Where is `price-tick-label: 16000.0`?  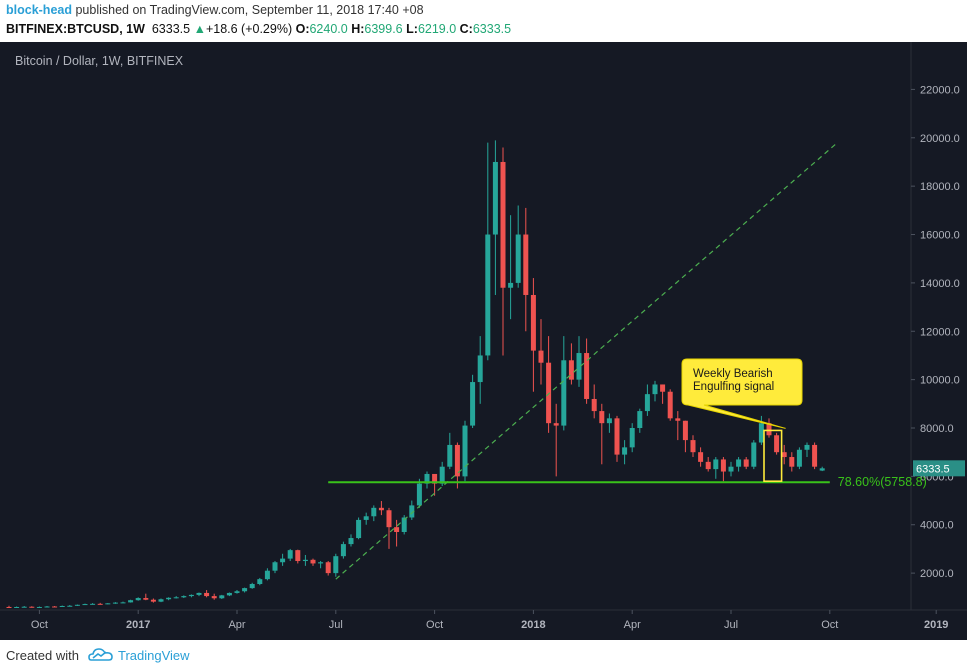
price-tick-label: 16000.0 is located at coordinates (940, 236).